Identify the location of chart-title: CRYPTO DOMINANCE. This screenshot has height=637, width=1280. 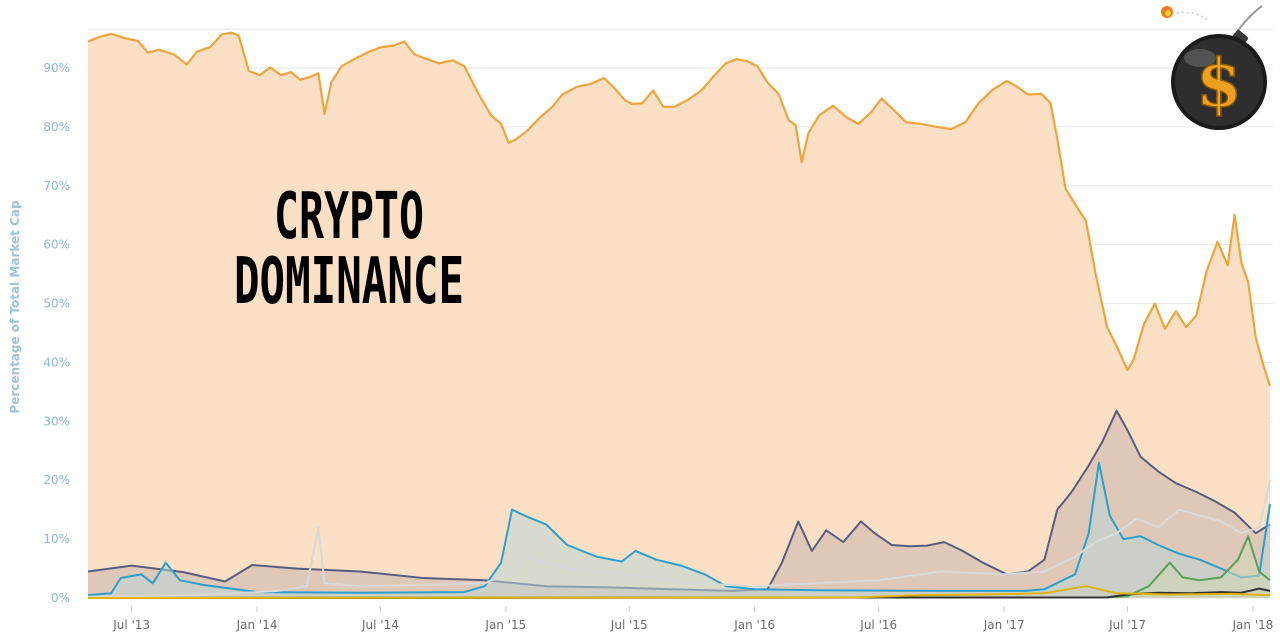
(349, 249).